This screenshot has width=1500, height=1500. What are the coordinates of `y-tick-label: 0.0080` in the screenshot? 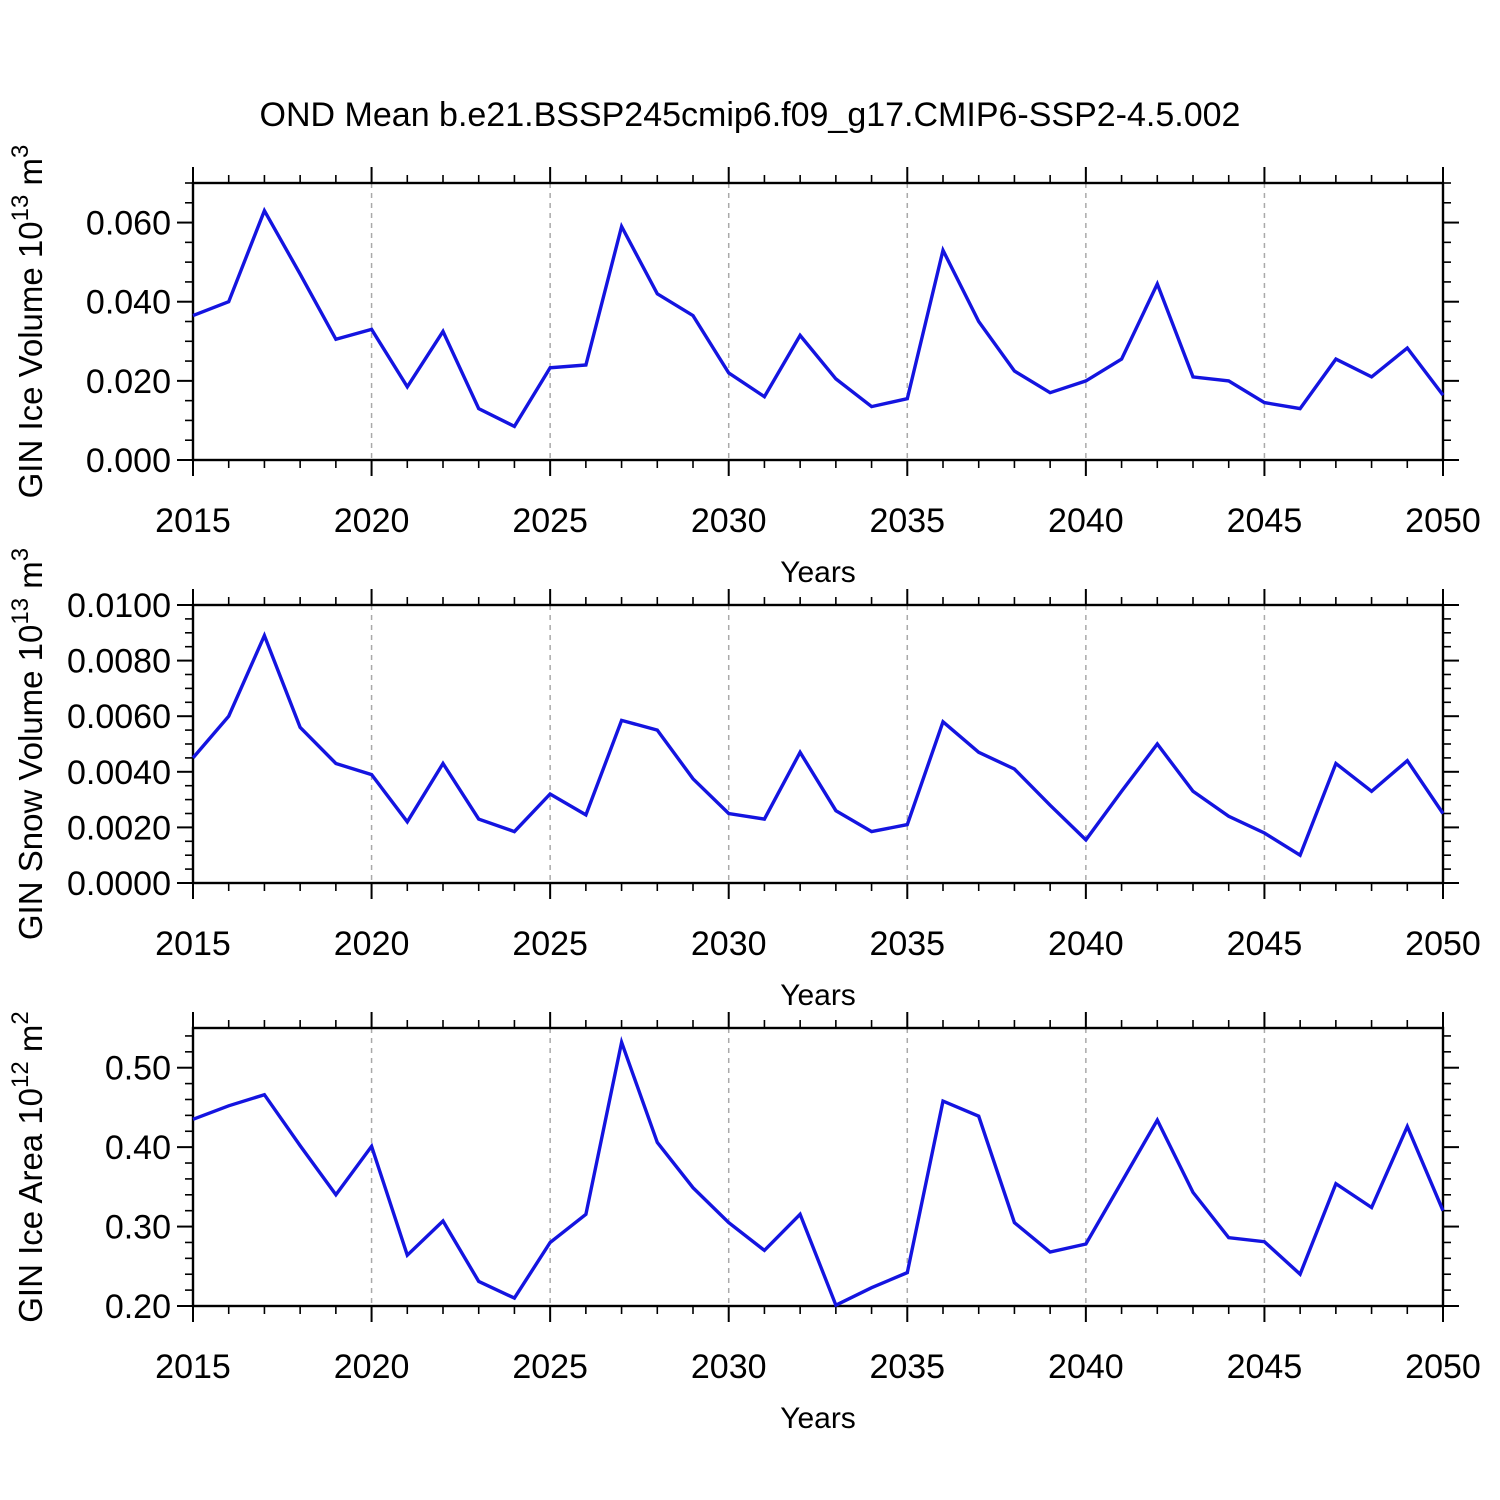 It's located at (119, 662).